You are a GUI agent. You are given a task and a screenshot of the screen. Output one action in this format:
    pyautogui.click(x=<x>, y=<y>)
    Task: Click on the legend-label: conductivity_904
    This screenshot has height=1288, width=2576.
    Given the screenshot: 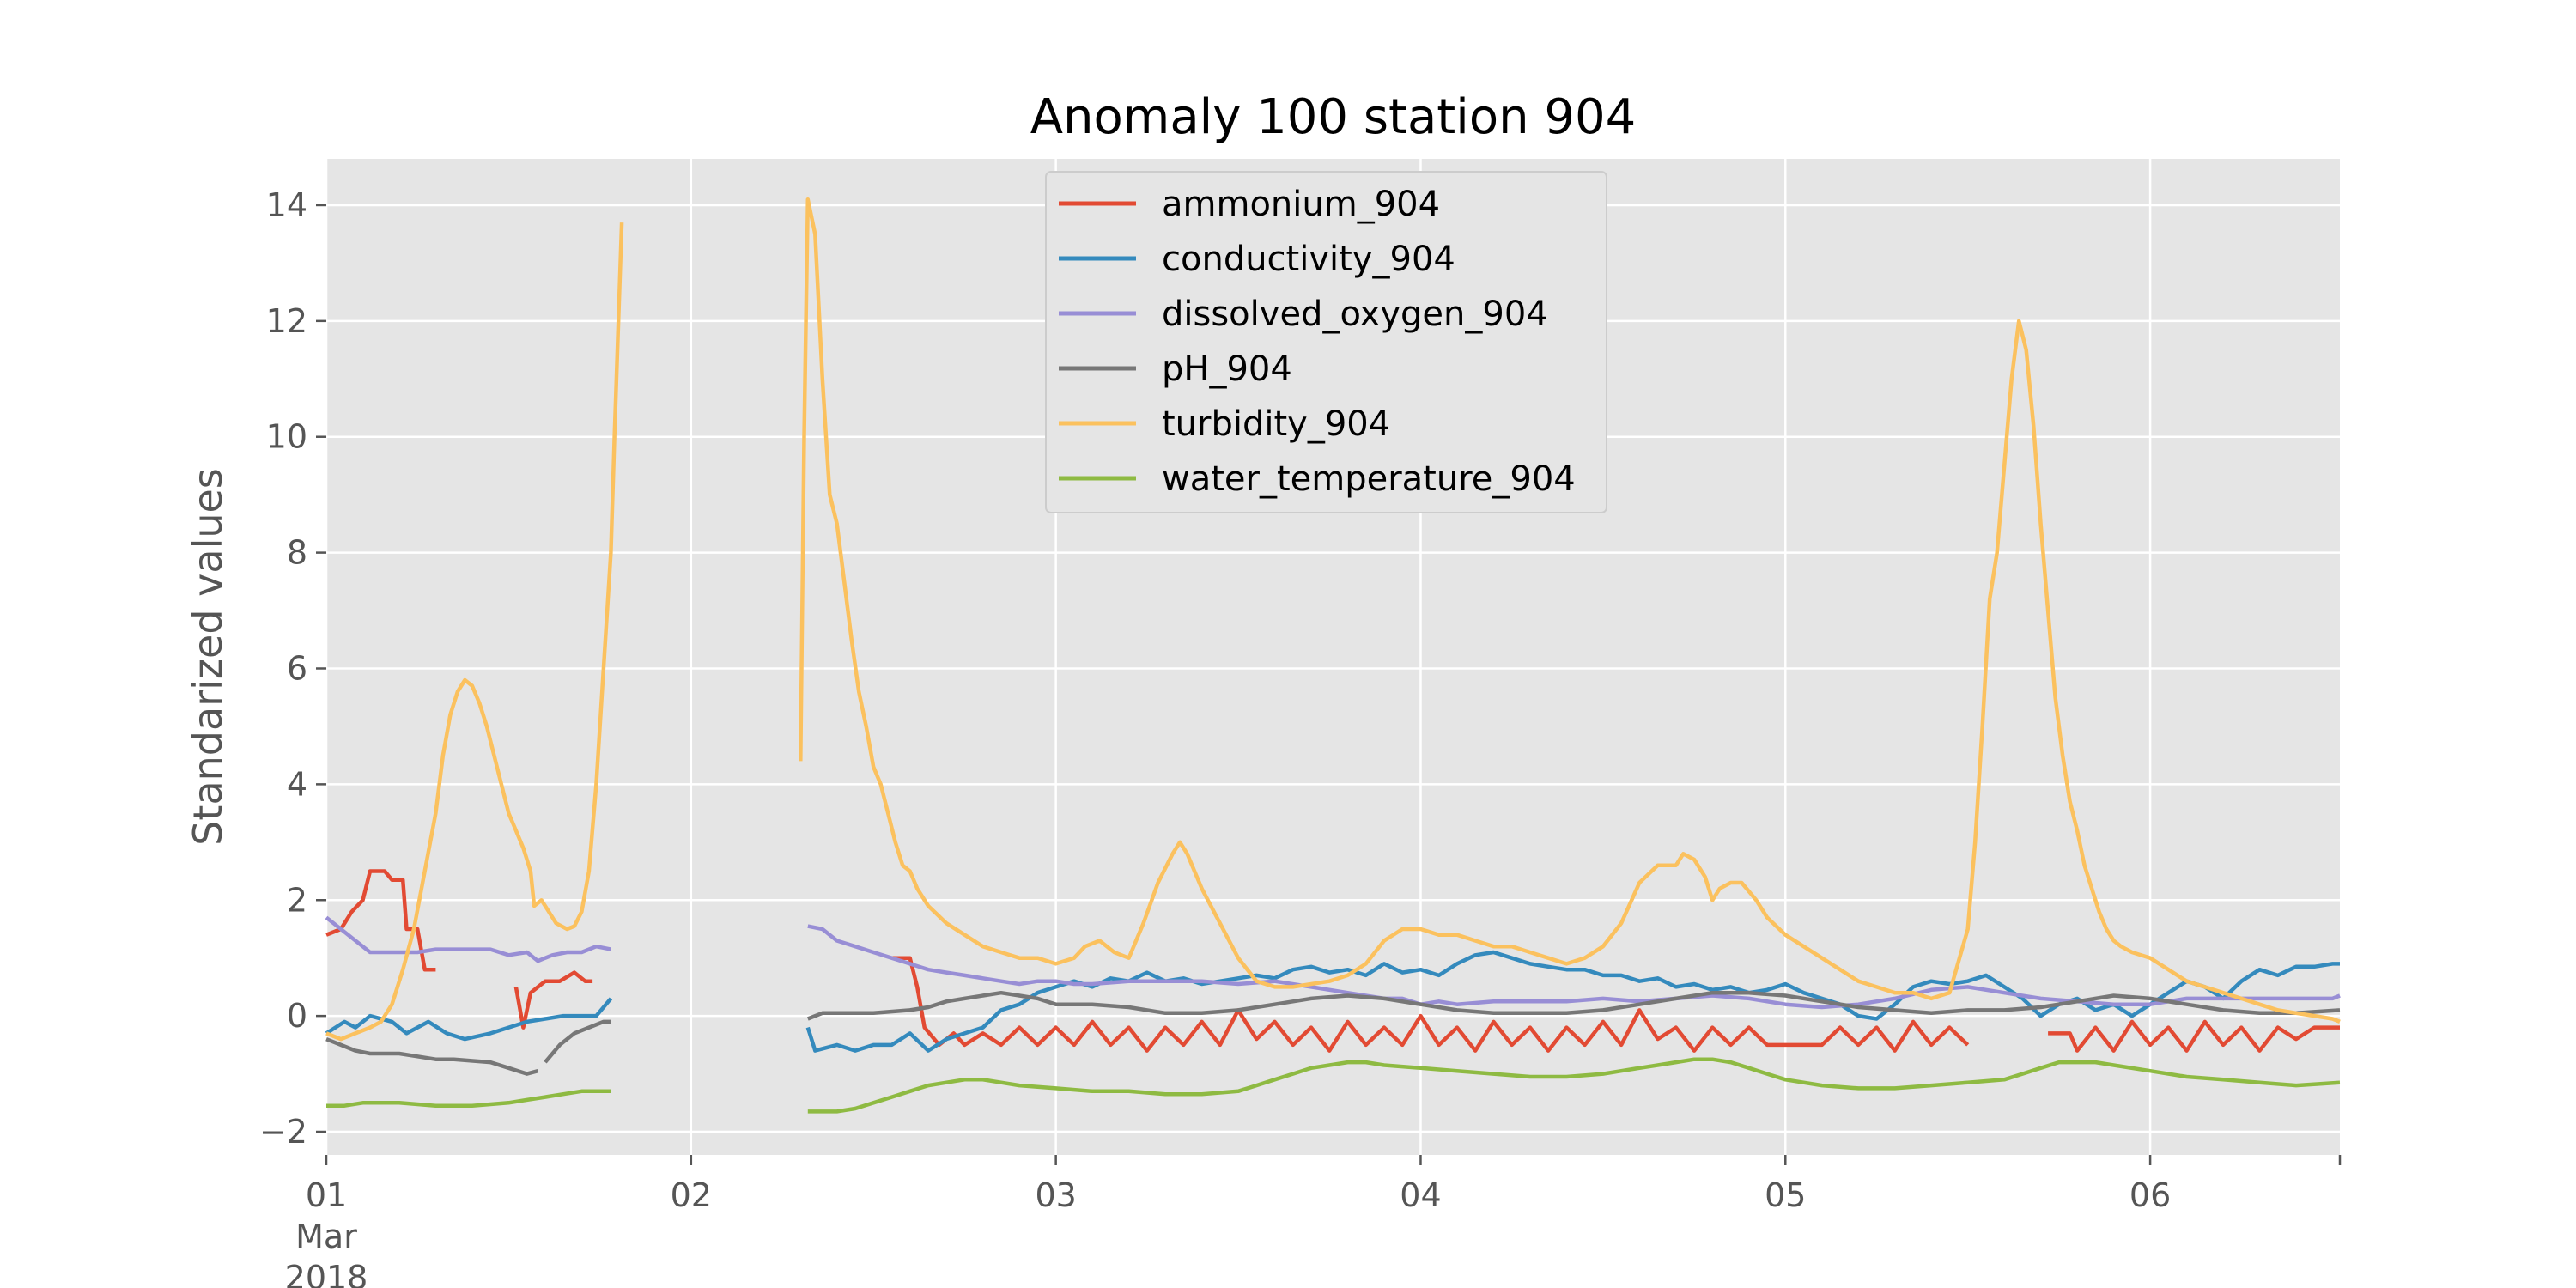 What is the action you would take?
    pyautogui.click(x=1308, y=259)
    